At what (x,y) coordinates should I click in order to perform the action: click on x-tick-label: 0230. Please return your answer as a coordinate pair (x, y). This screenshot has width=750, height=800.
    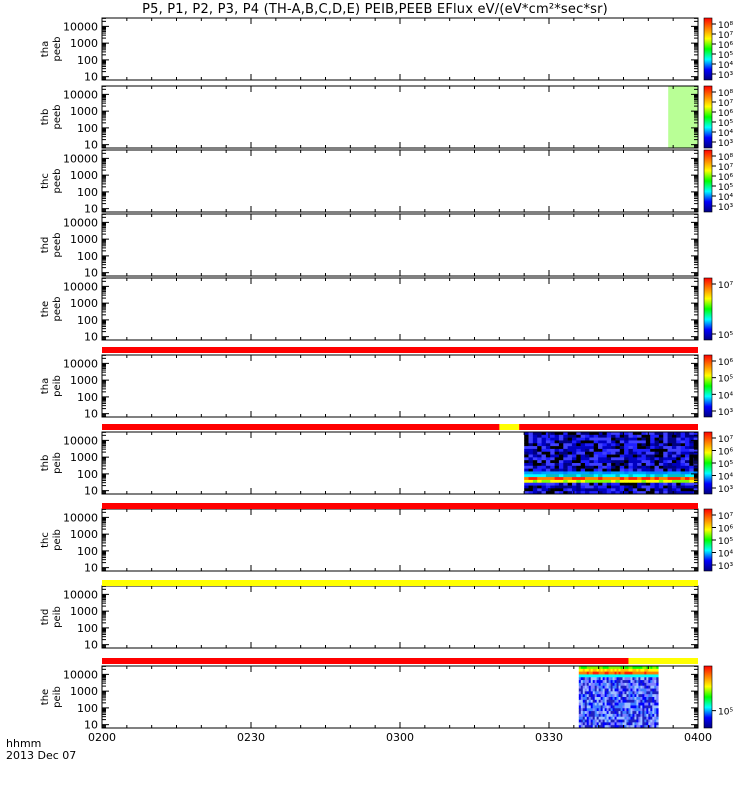
    Looking at the image, I should click on (251, 737).